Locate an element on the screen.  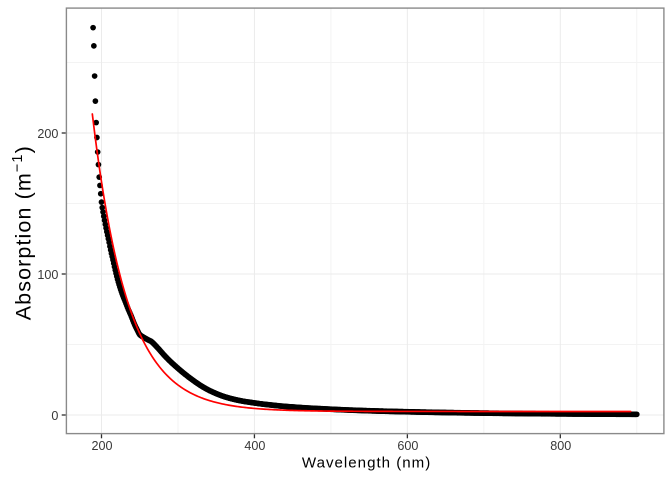
svg-text: 0 is located at coordinates (54, 416).